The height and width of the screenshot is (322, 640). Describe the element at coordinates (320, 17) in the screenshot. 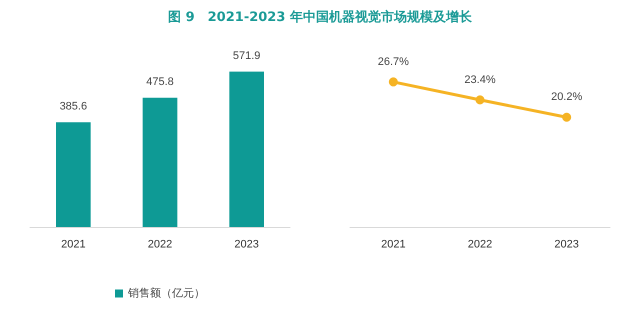

I see `text: 图 9 2021-2023 年中国机器视觉市场规模及增长` at that location.